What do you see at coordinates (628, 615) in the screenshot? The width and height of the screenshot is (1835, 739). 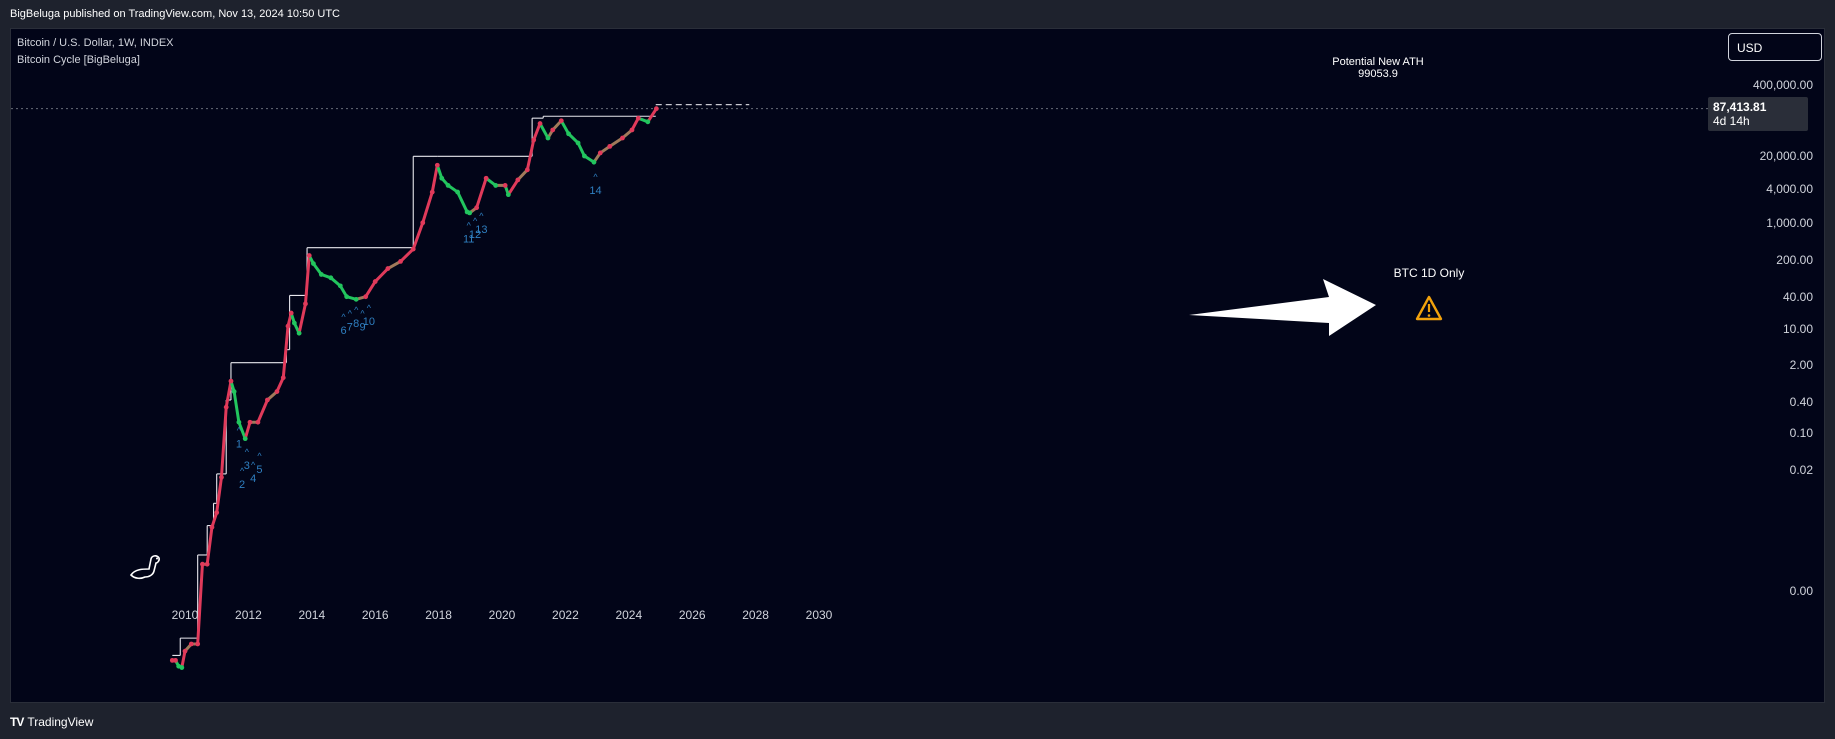 I see `x-tick-label: 2024` at bounding box center [628, 615].